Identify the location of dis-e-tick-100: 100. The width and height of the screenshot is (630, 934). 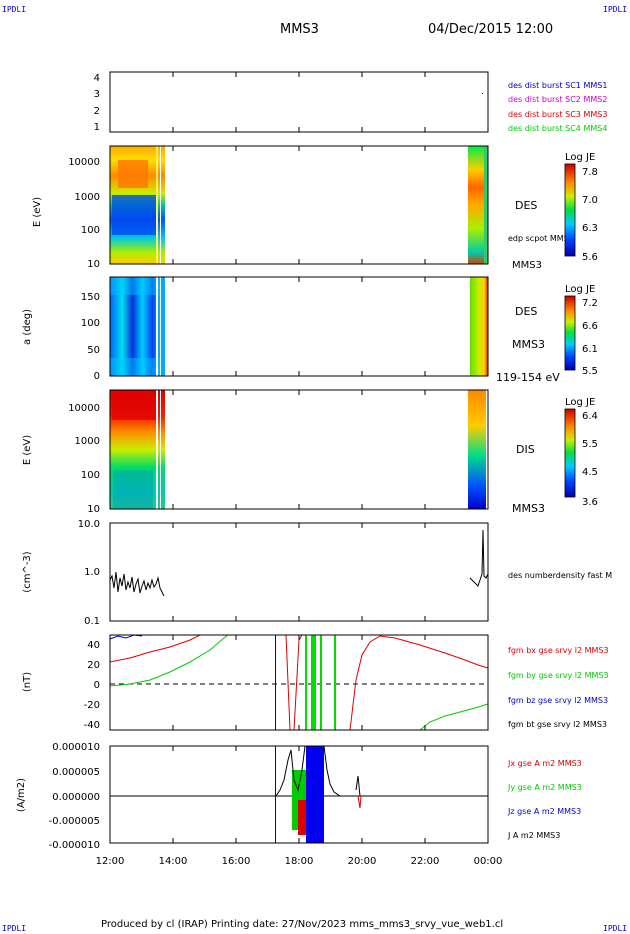
(90, 475).